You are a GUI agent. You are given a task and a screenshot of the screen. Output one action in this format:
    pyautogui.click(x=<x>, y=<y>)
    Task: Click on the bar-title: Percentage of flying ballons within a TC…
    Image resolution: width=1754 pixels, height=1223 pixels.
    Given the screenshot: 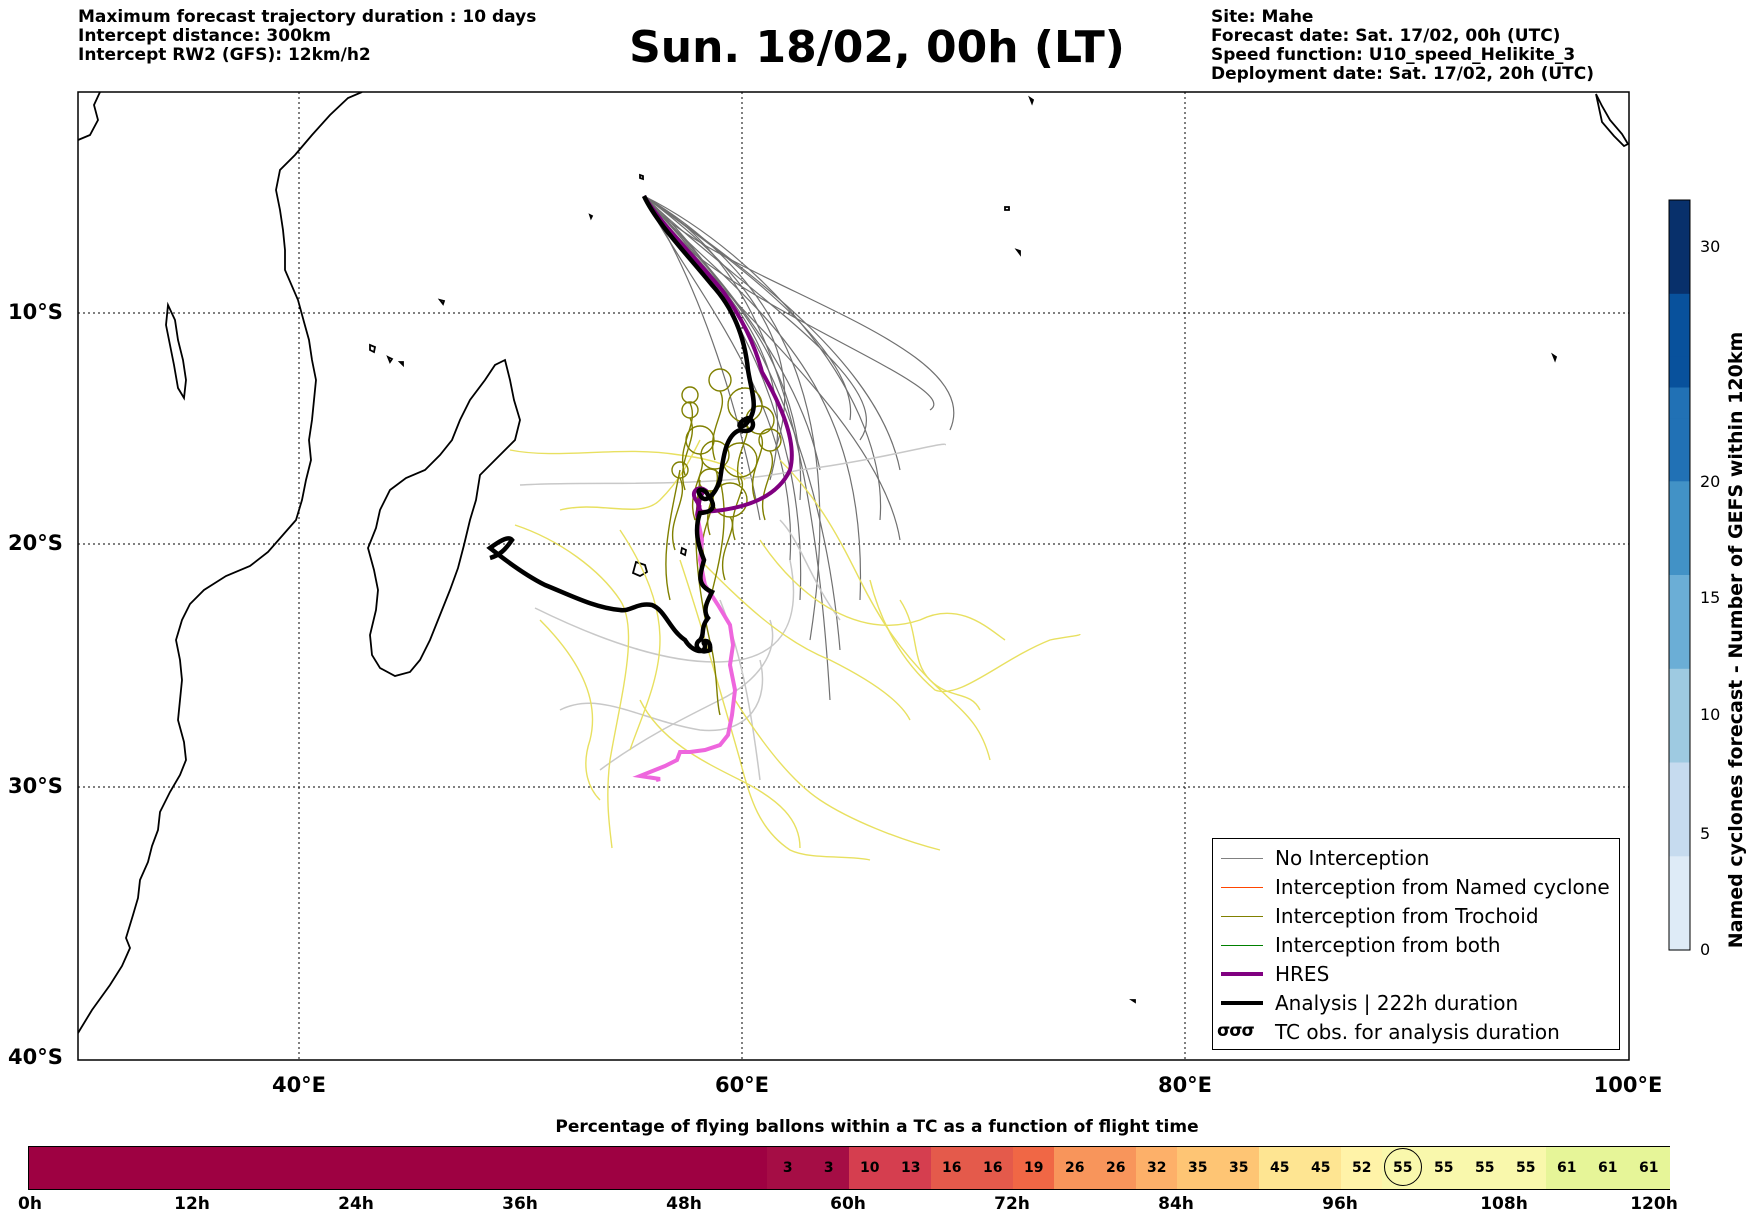 What is the action you would take?
    pyautogui.click(x=877, y=1127)
    